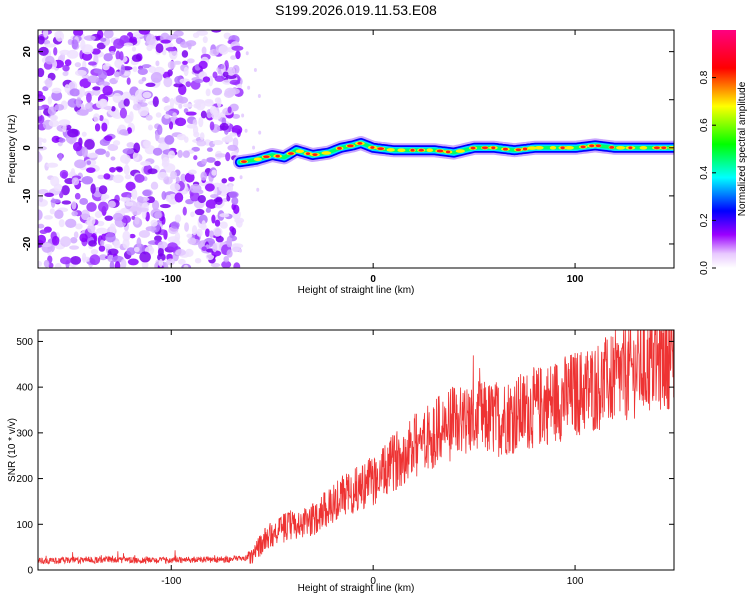 This screenshot has width=750, height=600. I want to click on colorbar-tick-label: 0.8, so click(704, 77).